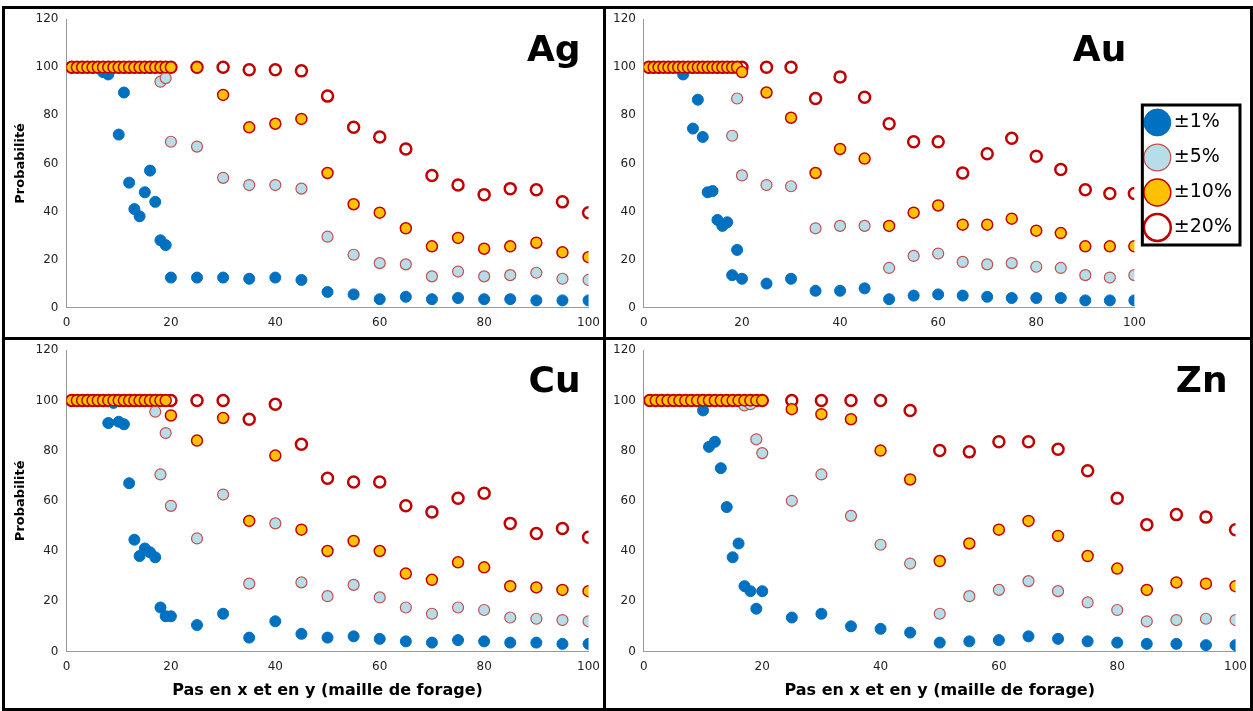  What do you see at coordinates (553, 48) in the screenshot?
I see `chart-title: Ag` at bounding box center [553, 48].